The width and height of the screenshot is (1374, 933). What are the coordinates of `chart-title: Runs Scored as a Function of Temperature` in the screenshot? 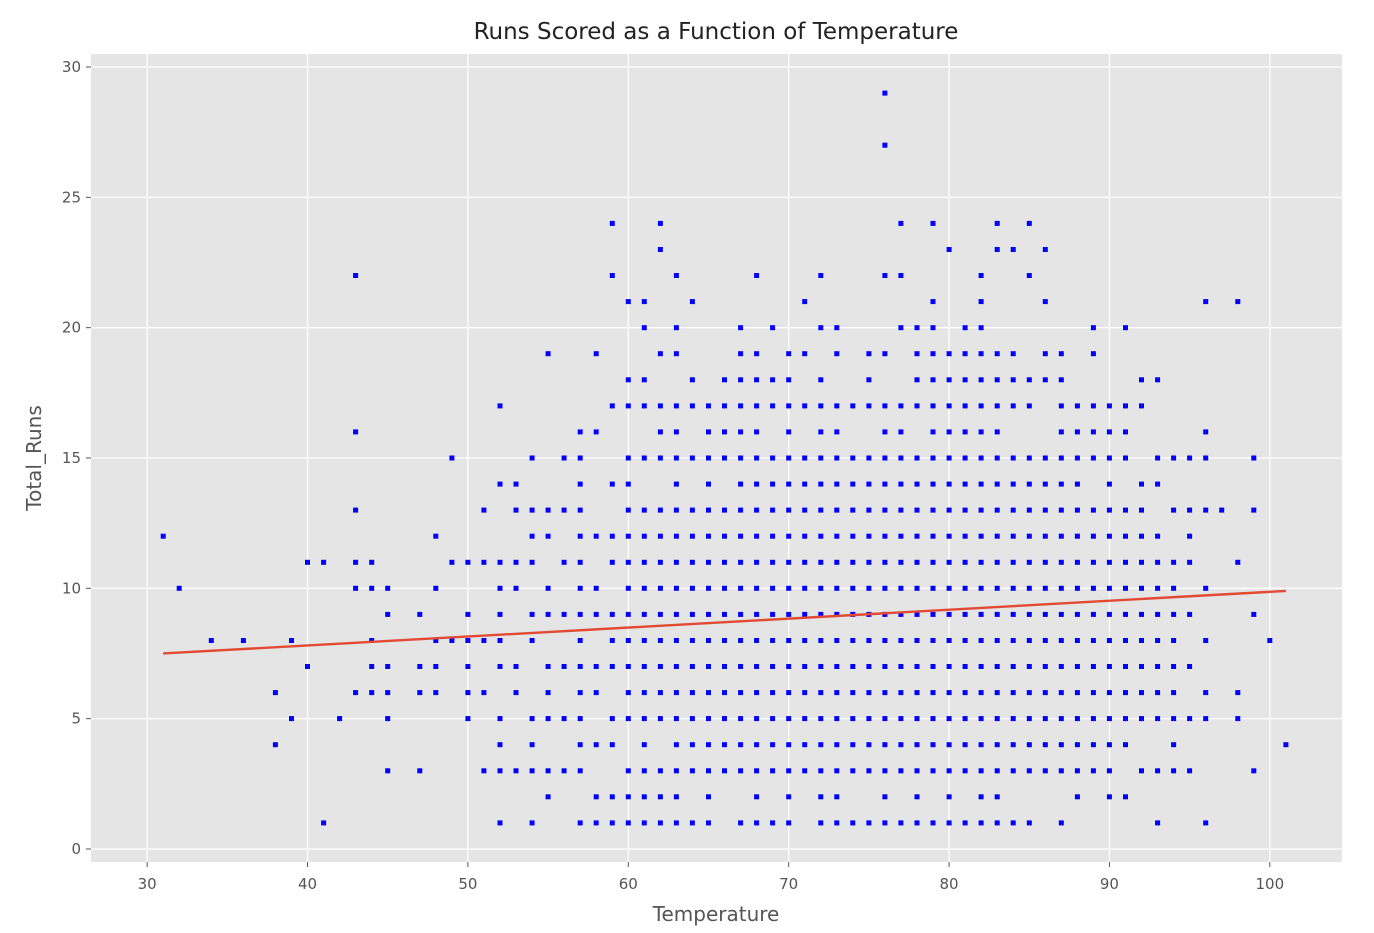 It's located at (716, 32).